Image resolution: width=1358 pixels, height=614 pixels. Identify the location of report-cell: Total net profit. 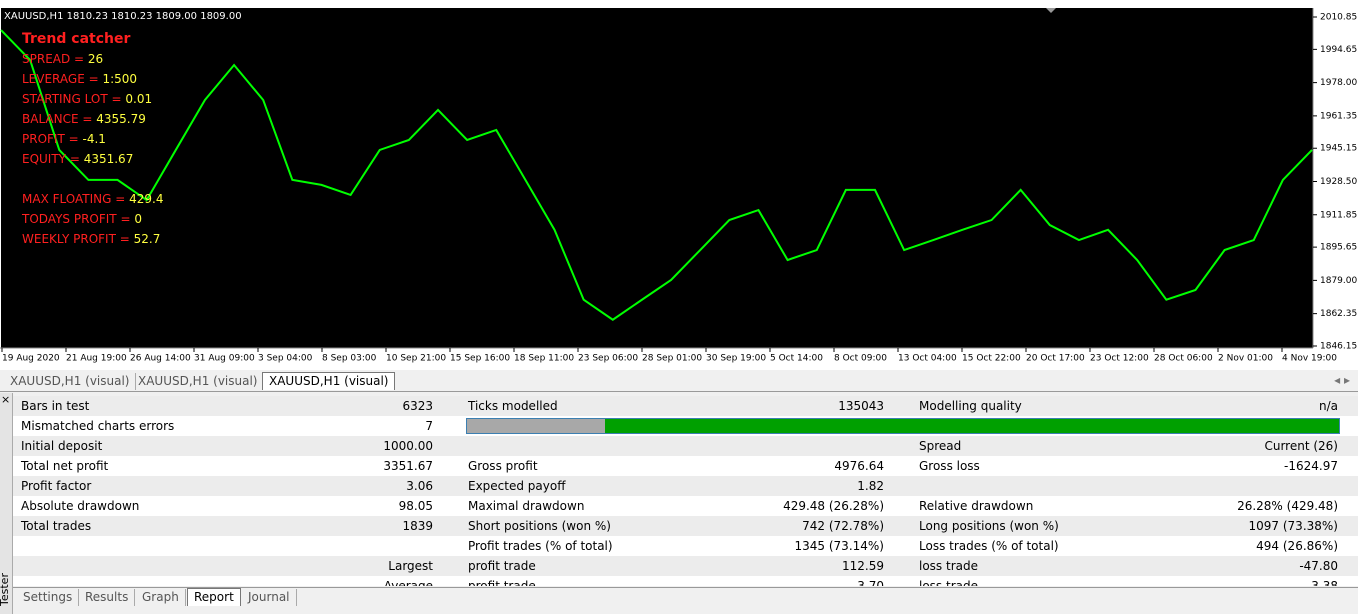
(65, 466).